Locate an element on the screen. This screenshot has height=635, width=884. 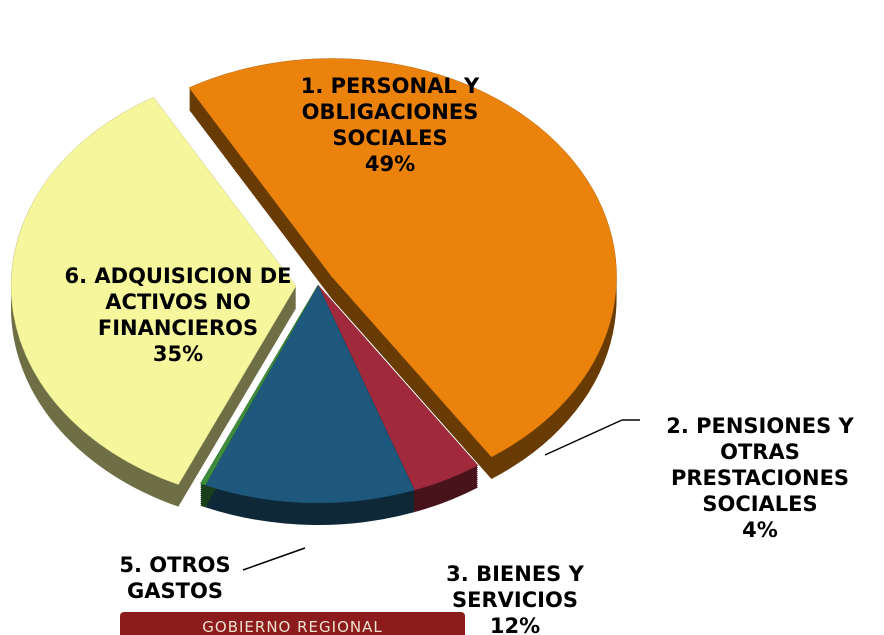
slice-label: 3. BIENES Y SERVICIOS 12% is located at coordinates (515, 598).